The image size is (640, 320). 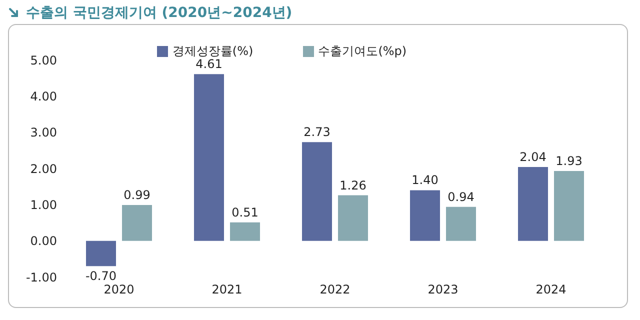 What do you see at coordinates (551, 289) in the screenshot?
I see `x-tick-label: 2024` at bounding box center [551, 289].